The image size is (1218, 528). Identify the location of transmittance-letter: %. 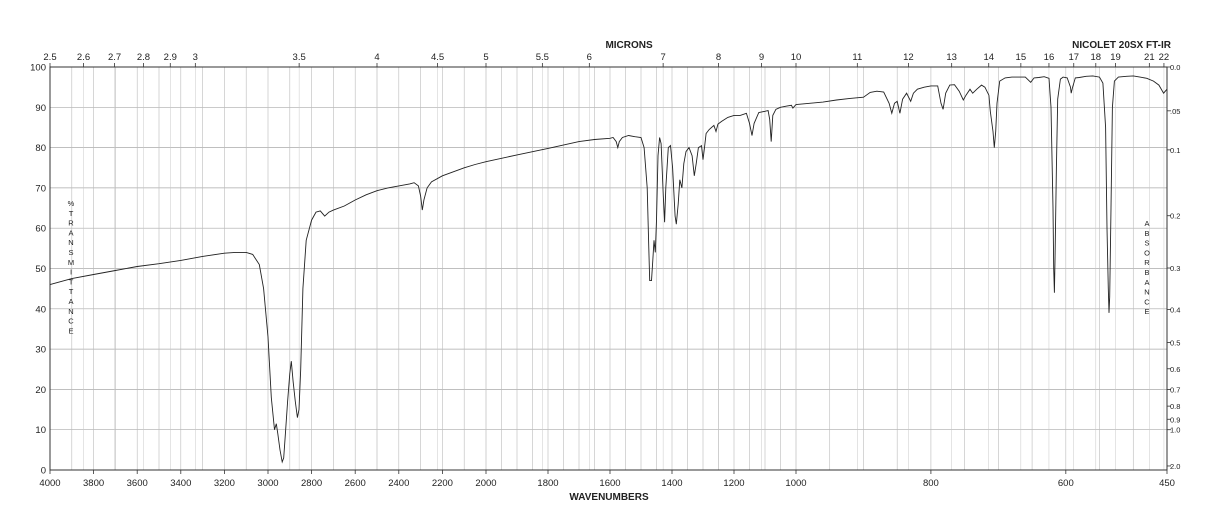
(71, 203).